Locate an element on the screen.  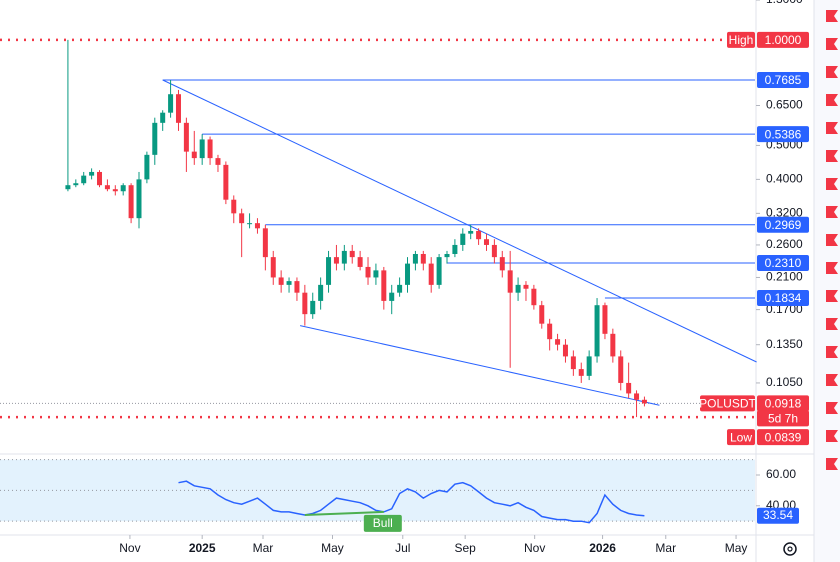
y-tick-label: 60.00 is located at coordinates (781, 474).